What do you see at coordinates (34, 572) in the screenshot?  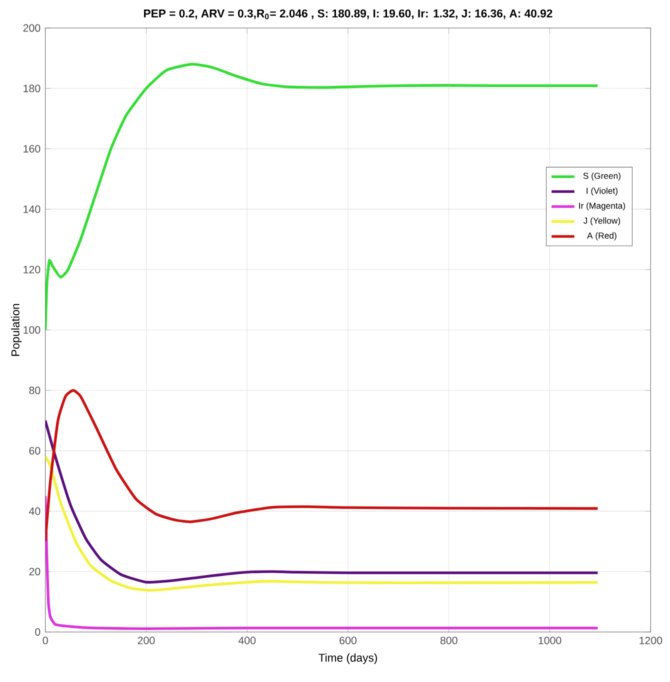 I see `y-tick-label: 20` at bounding box center [34, 572].